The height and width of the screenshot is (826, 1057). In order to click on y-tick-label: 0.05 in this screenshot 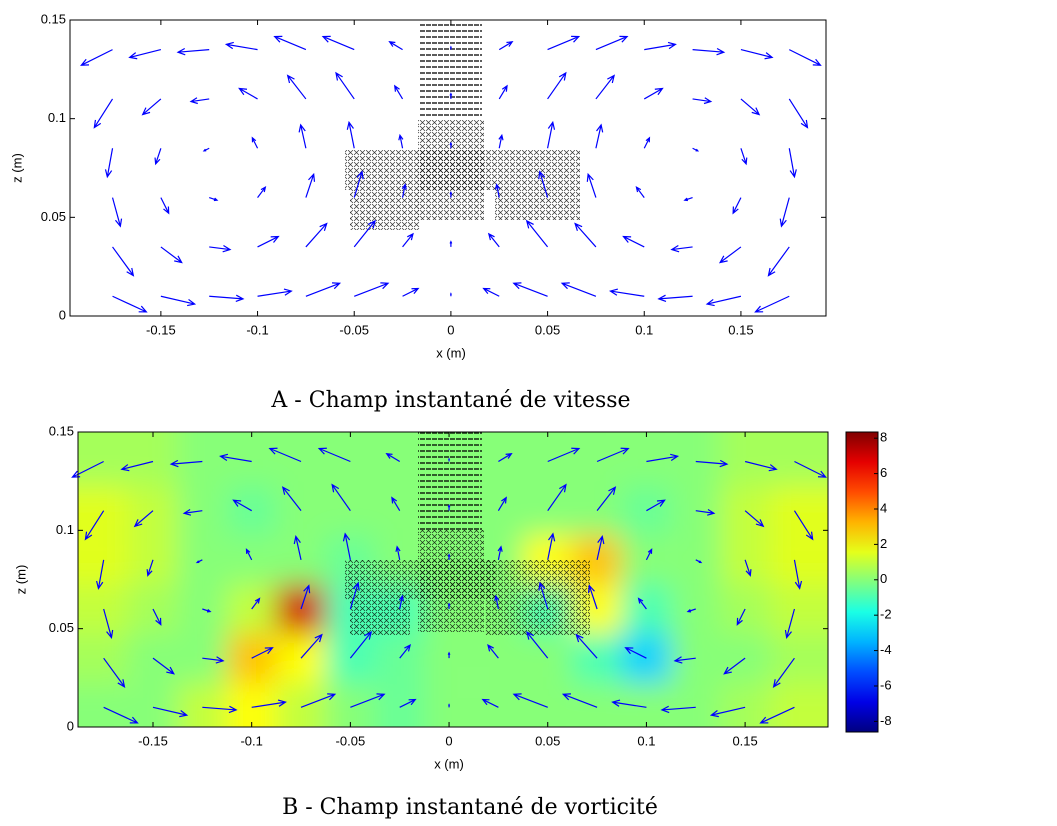, I will do `click(53, 216)`.